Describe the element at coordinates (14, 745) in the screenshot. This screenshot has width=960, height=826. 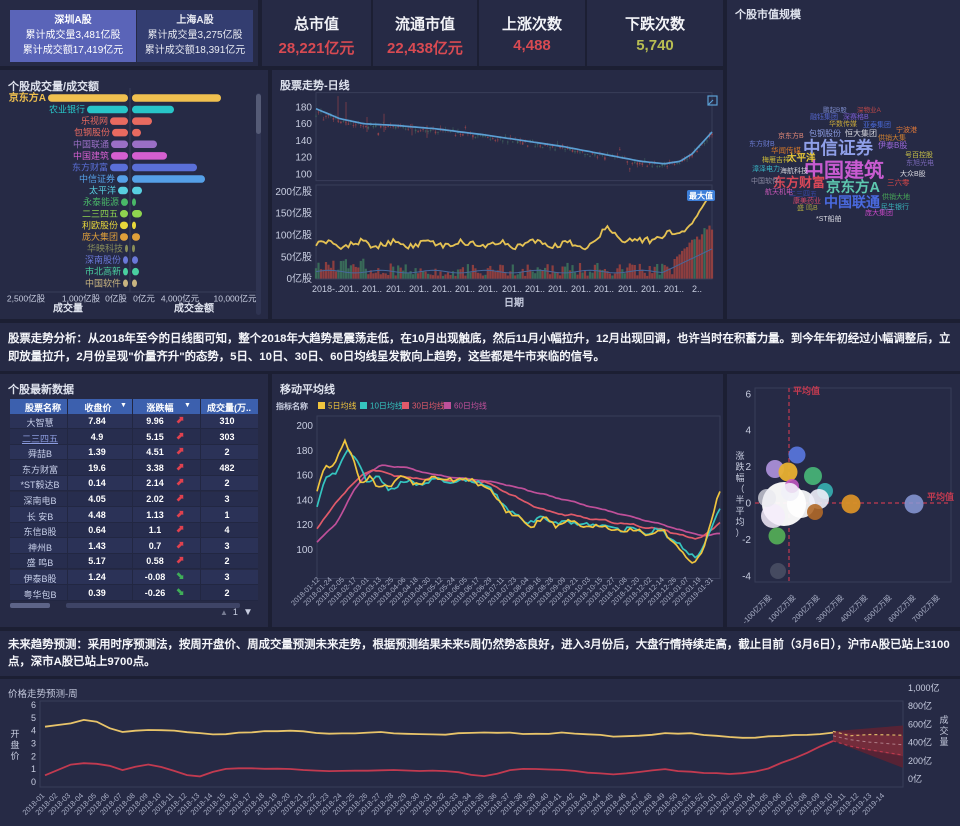
I see `svg-text: 开盘价` at that location.